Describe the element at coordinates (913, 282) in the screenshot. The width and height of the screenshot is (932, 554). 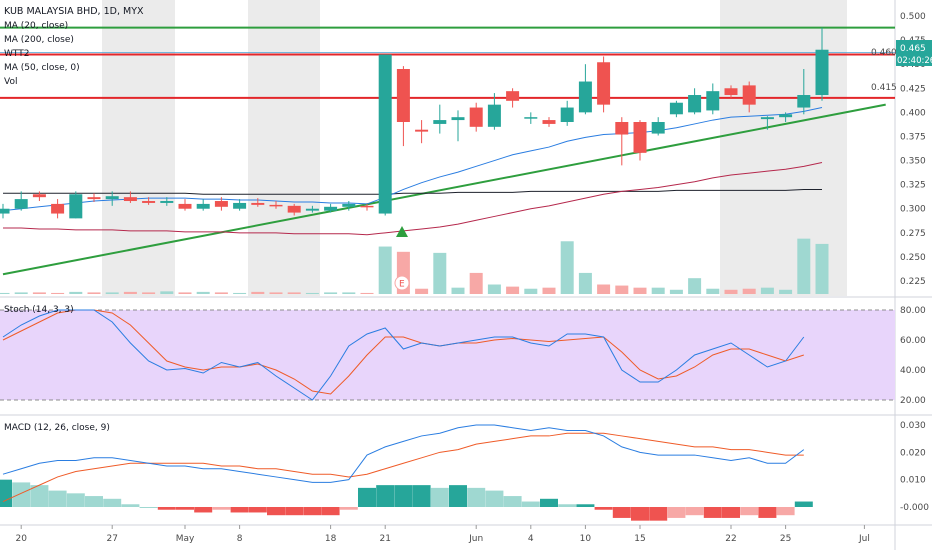
I see `price-tick-11: 0.225` at that location.